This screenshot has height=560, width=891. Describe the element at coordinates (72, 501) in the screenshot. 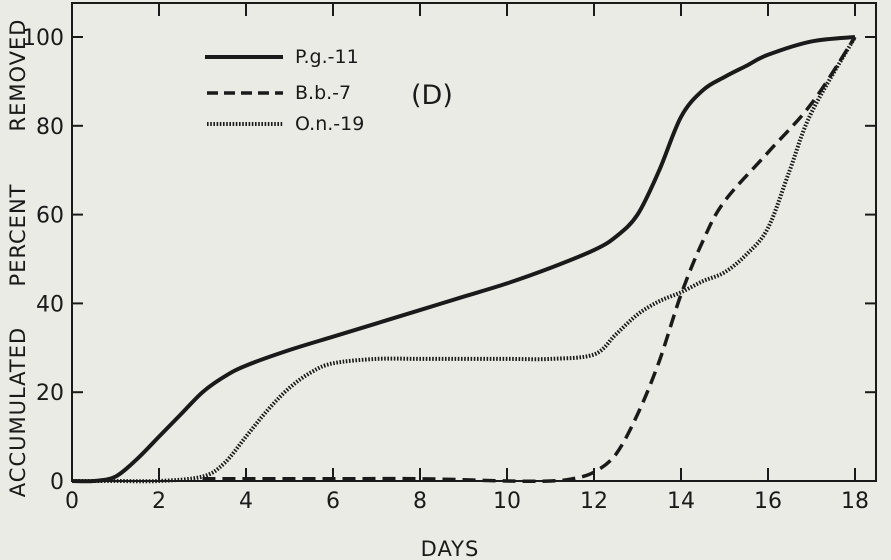

I see `x-tick-label: 0` at that location.